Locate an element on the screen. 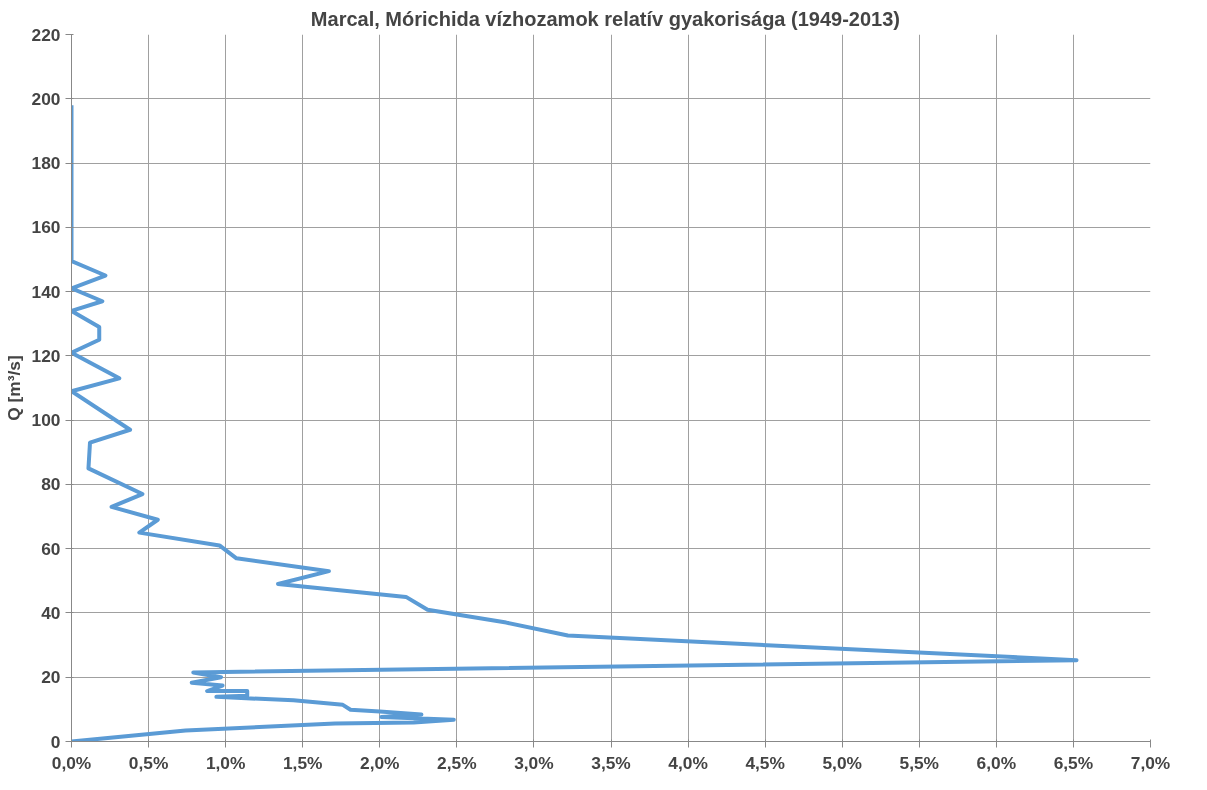 The image size is (1207, 790). y-tick-label: 20 is located at coordinates (51, 677).